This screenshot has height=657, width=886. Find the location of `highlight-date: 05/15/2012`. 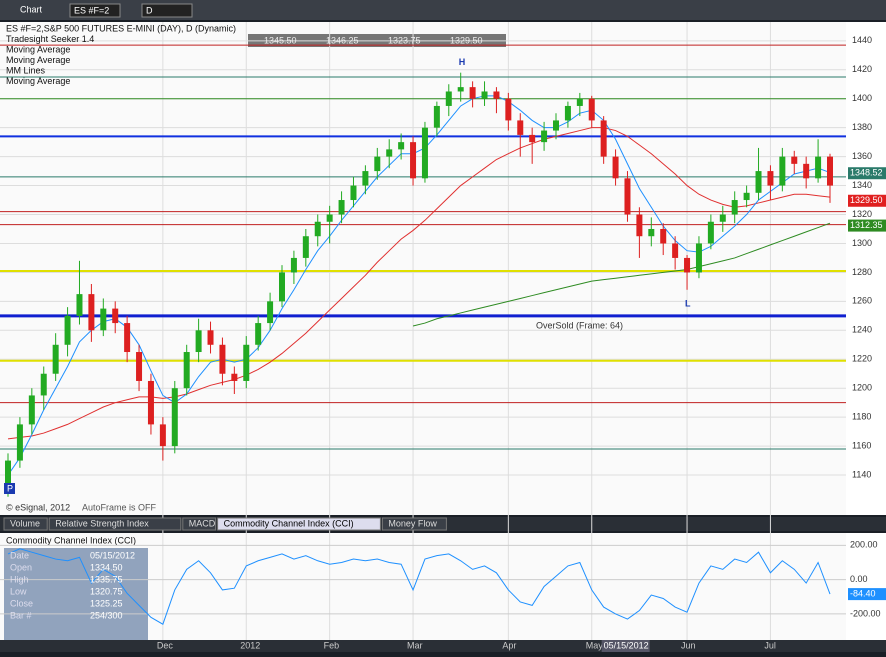

highlight-date: 05/15/2012 is located at coordinates (626, 645).